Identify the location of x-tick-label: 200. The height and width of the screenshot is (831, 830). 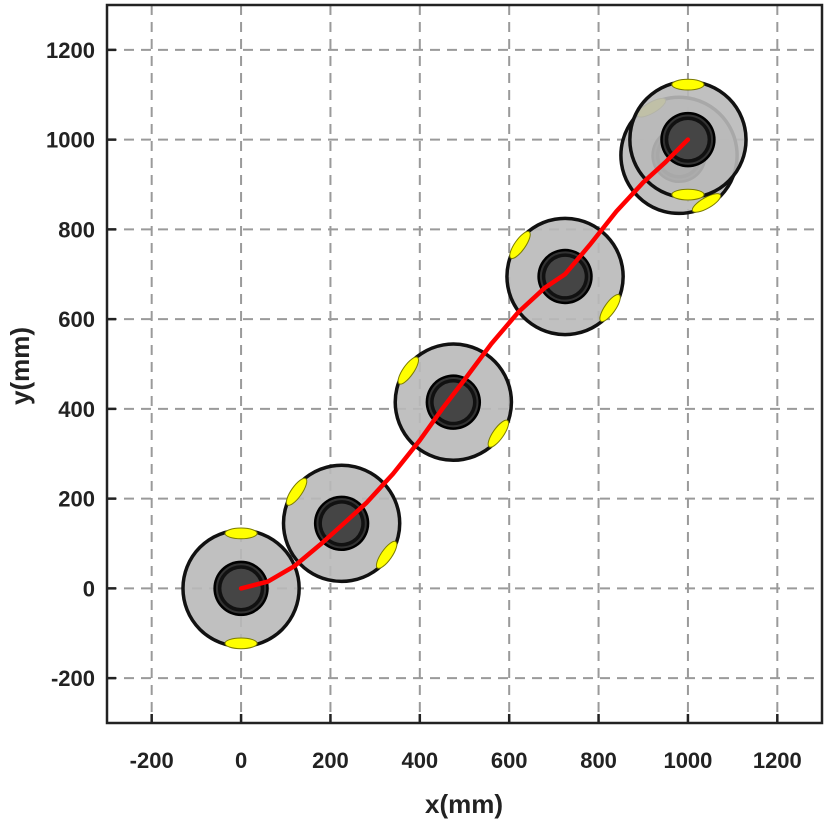
(330, 760).